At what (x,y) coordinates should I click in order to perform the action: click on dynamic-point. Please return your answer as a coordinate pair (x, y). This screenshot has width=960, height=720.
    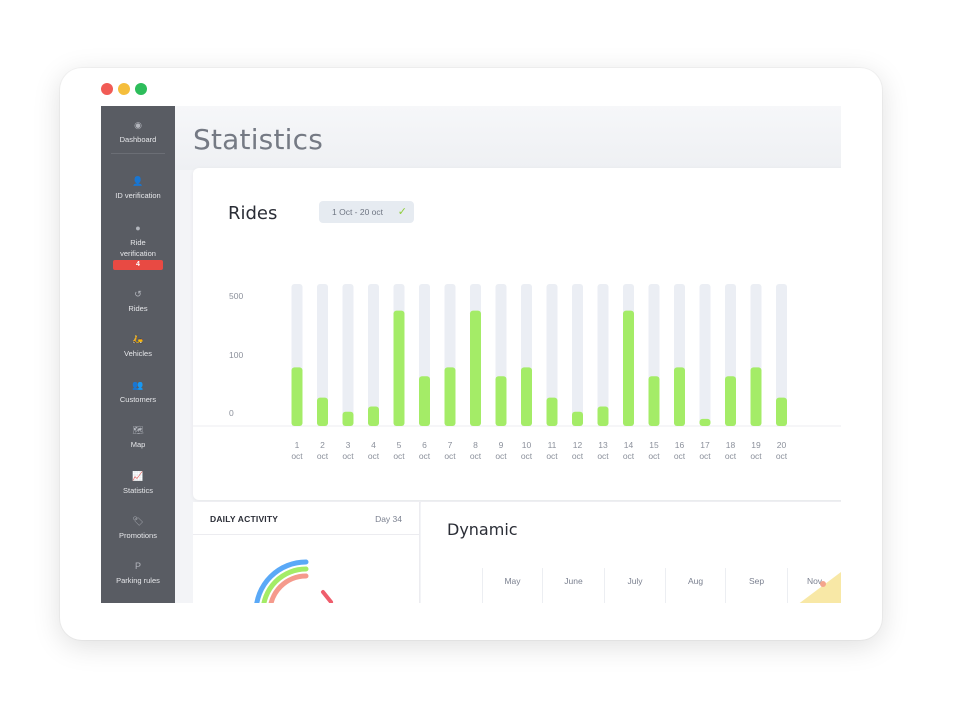
    Looking at the image, I should click on (823, 584).